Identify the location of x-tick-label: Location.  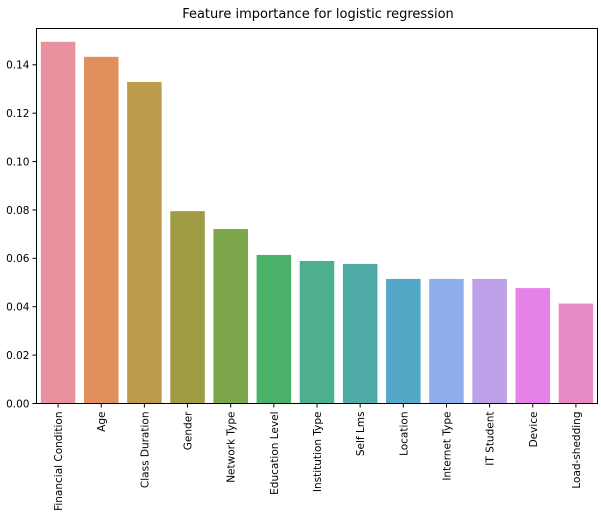
(404, 434).